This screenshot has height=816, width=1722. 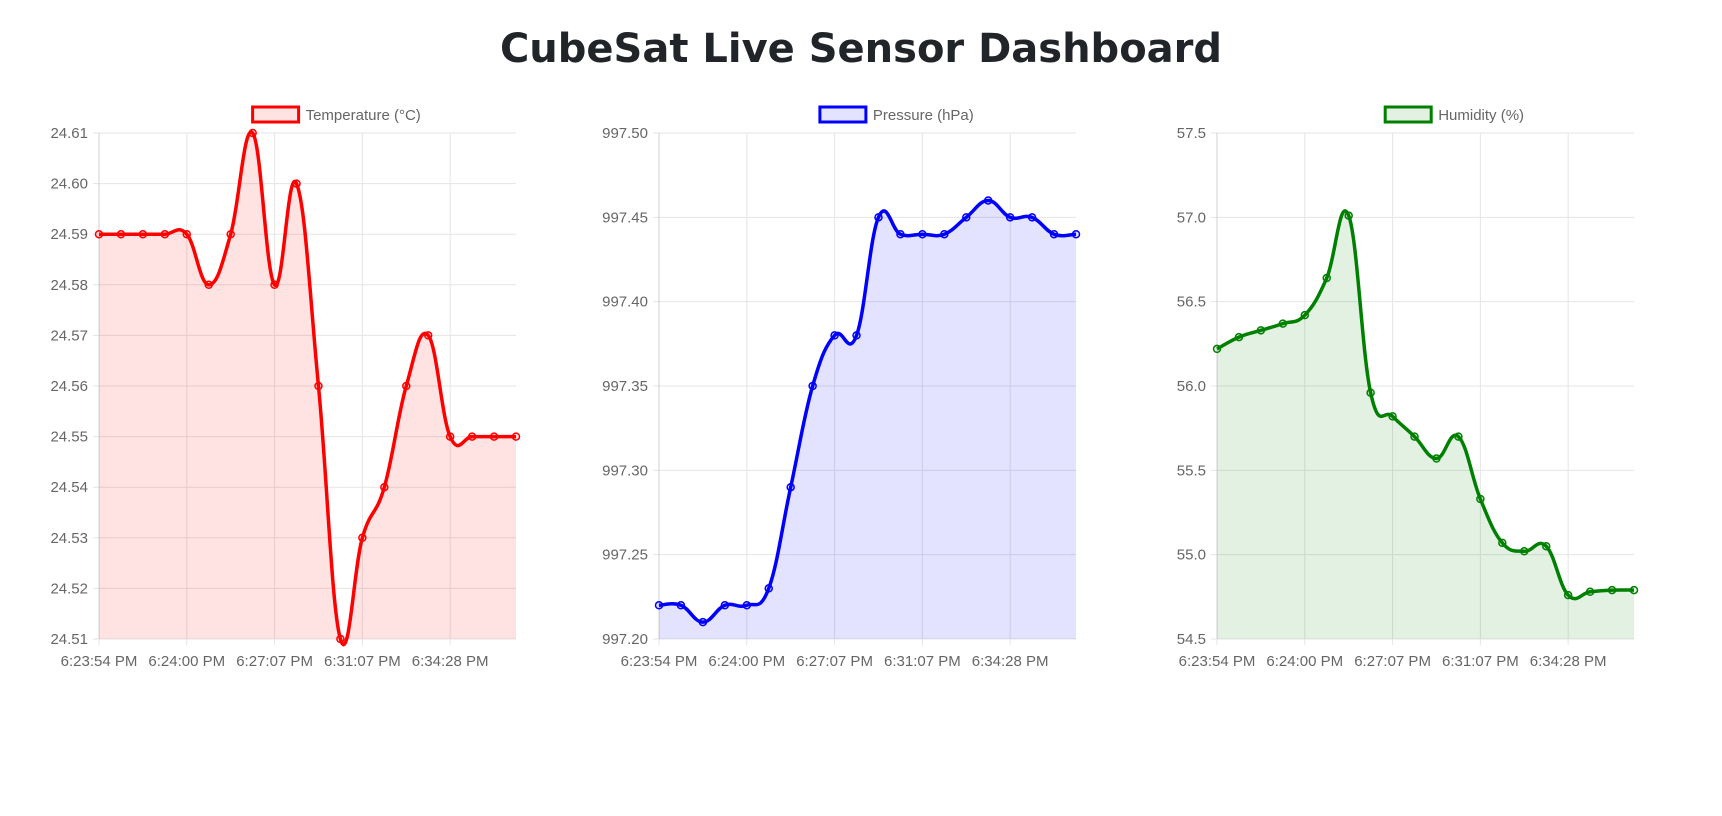 I want to click on humidity-area, so click(x=1425, y=424).